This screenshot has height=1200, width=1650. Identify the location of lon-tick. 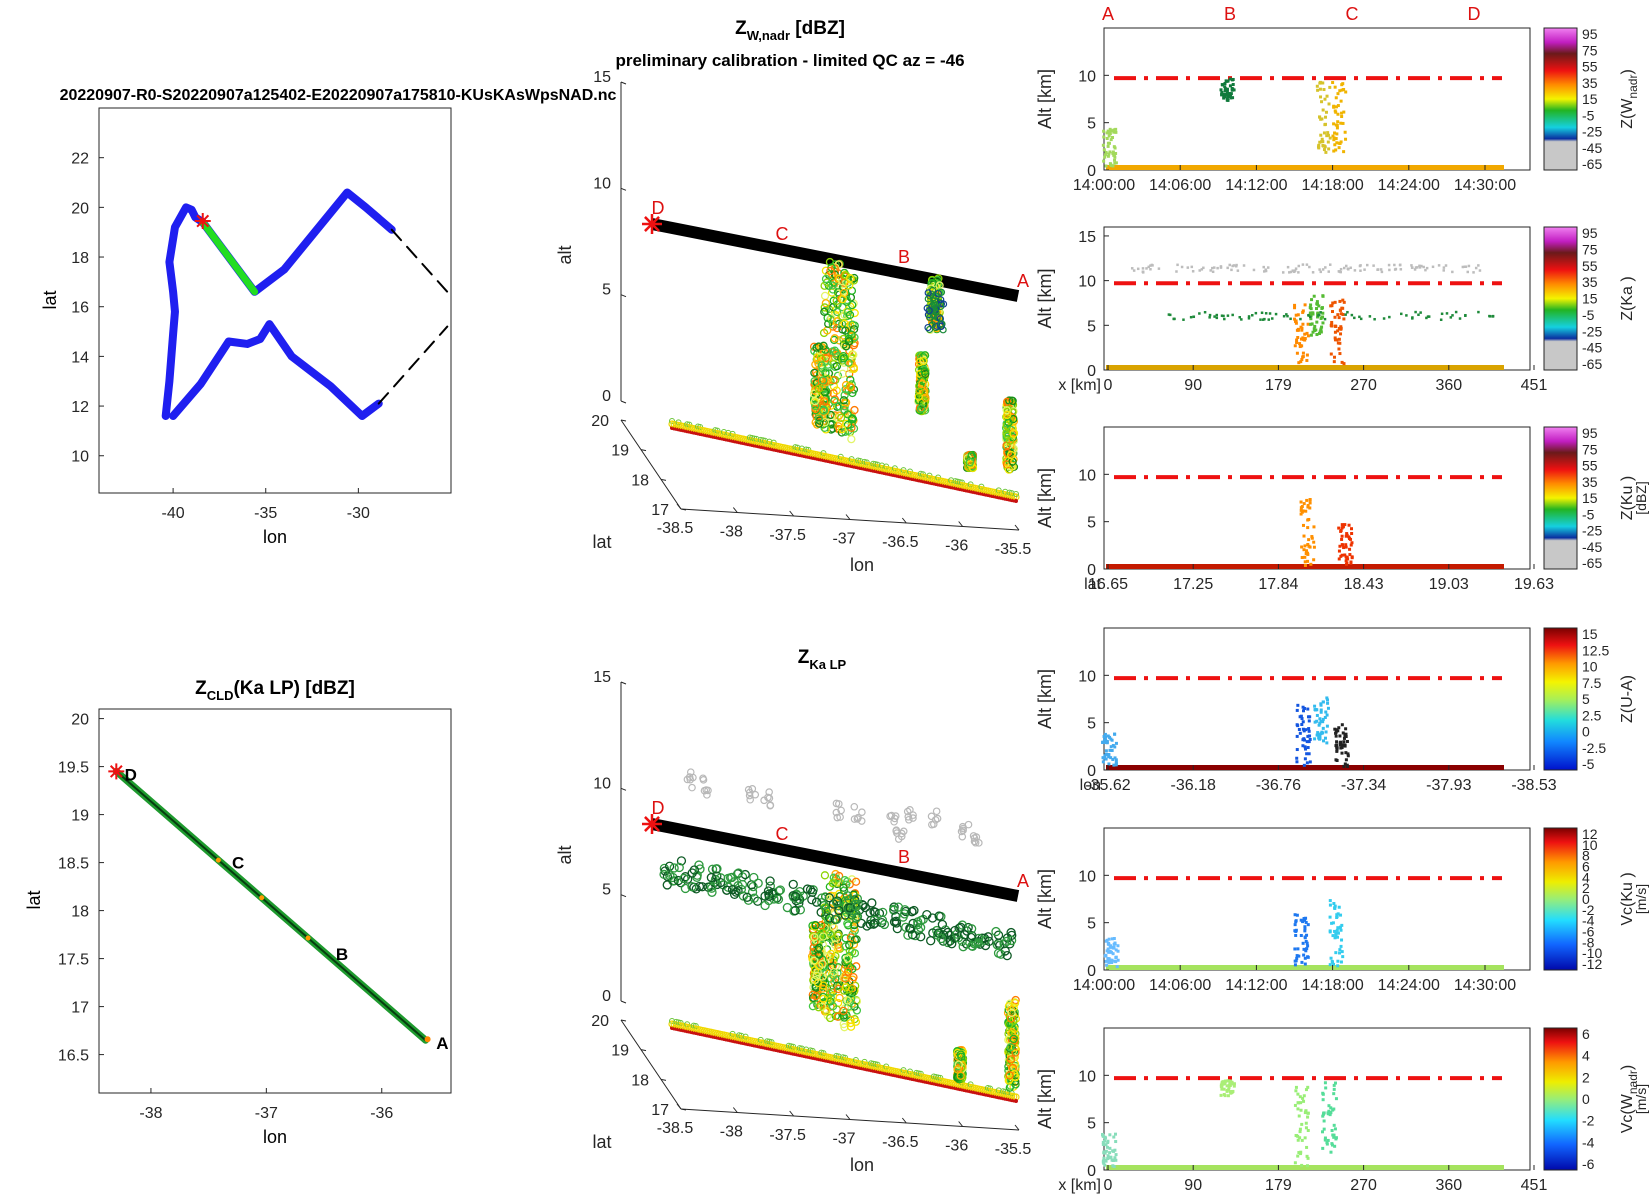
(904, 520).